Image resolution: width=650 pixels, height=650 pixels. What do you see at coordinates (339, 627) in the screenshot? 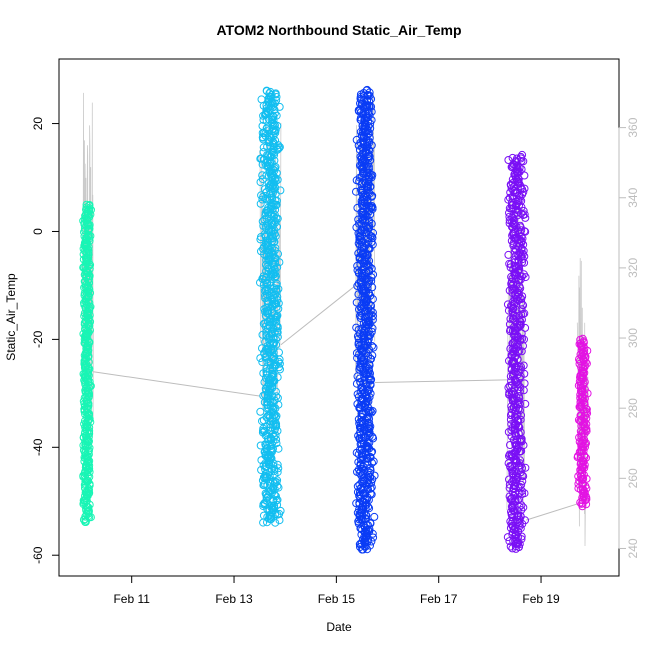
I see `x-axis-label: Date` at bounding box center [339, 627].